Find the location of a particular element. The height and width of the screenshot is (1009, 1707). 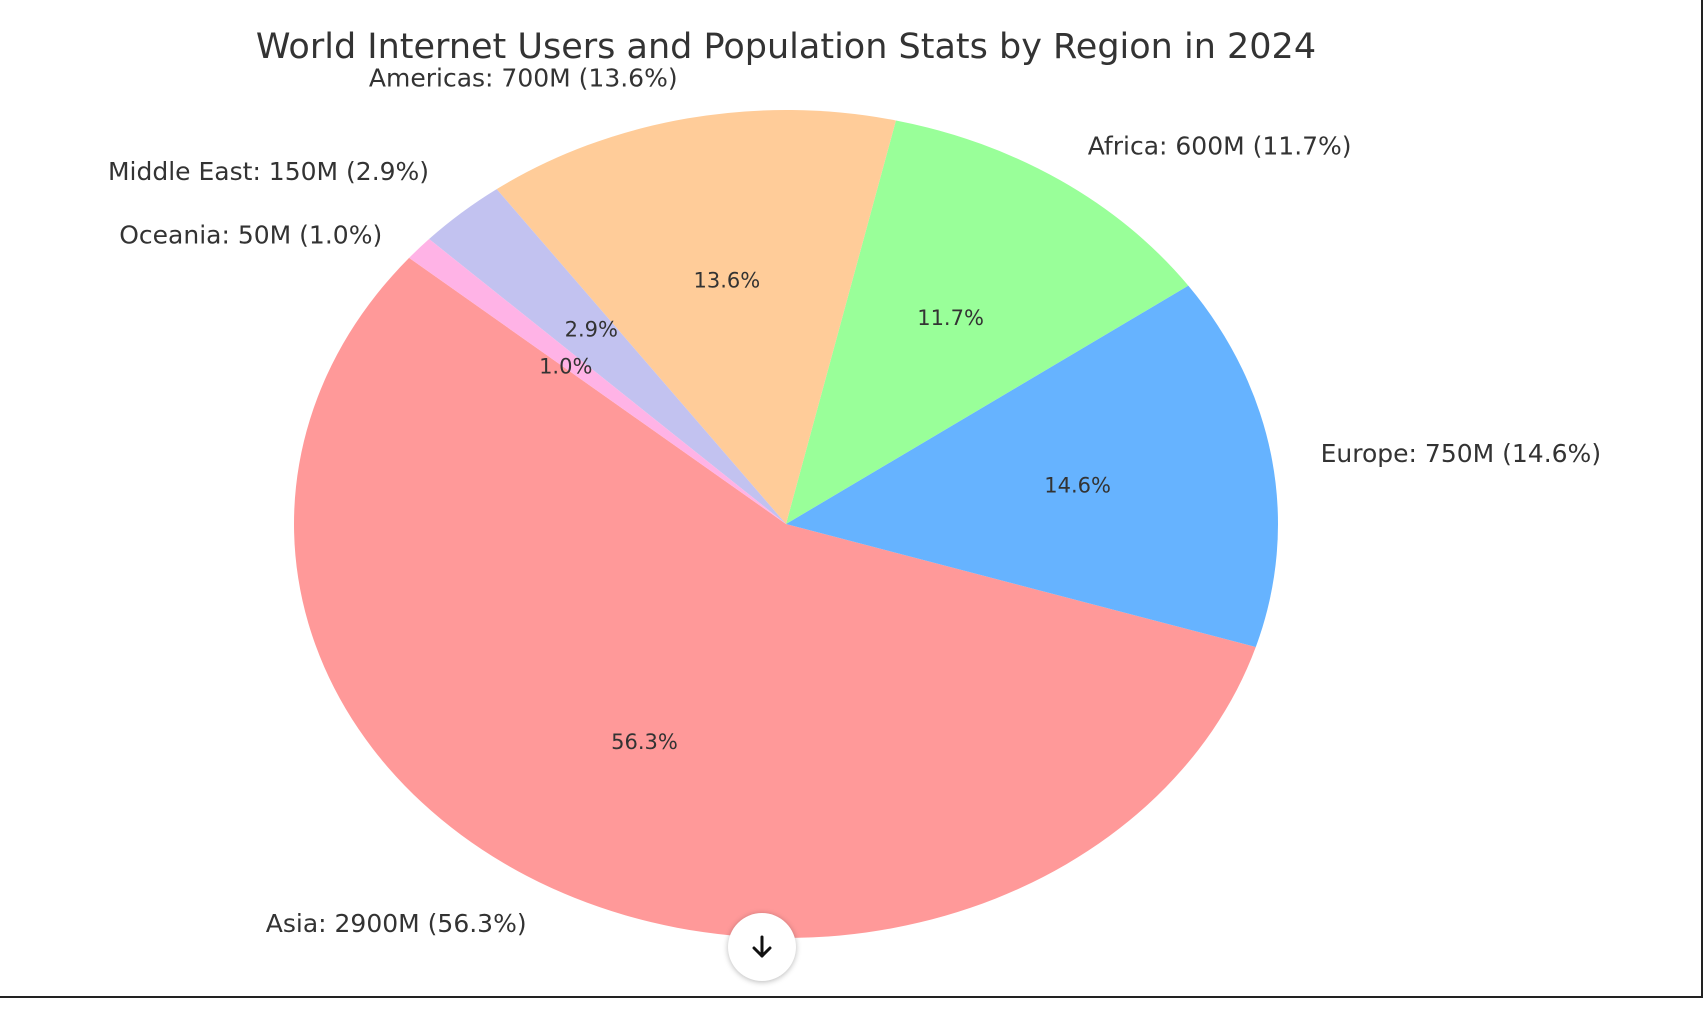

pie-slice-oceania is located at coordinates (597, 382).